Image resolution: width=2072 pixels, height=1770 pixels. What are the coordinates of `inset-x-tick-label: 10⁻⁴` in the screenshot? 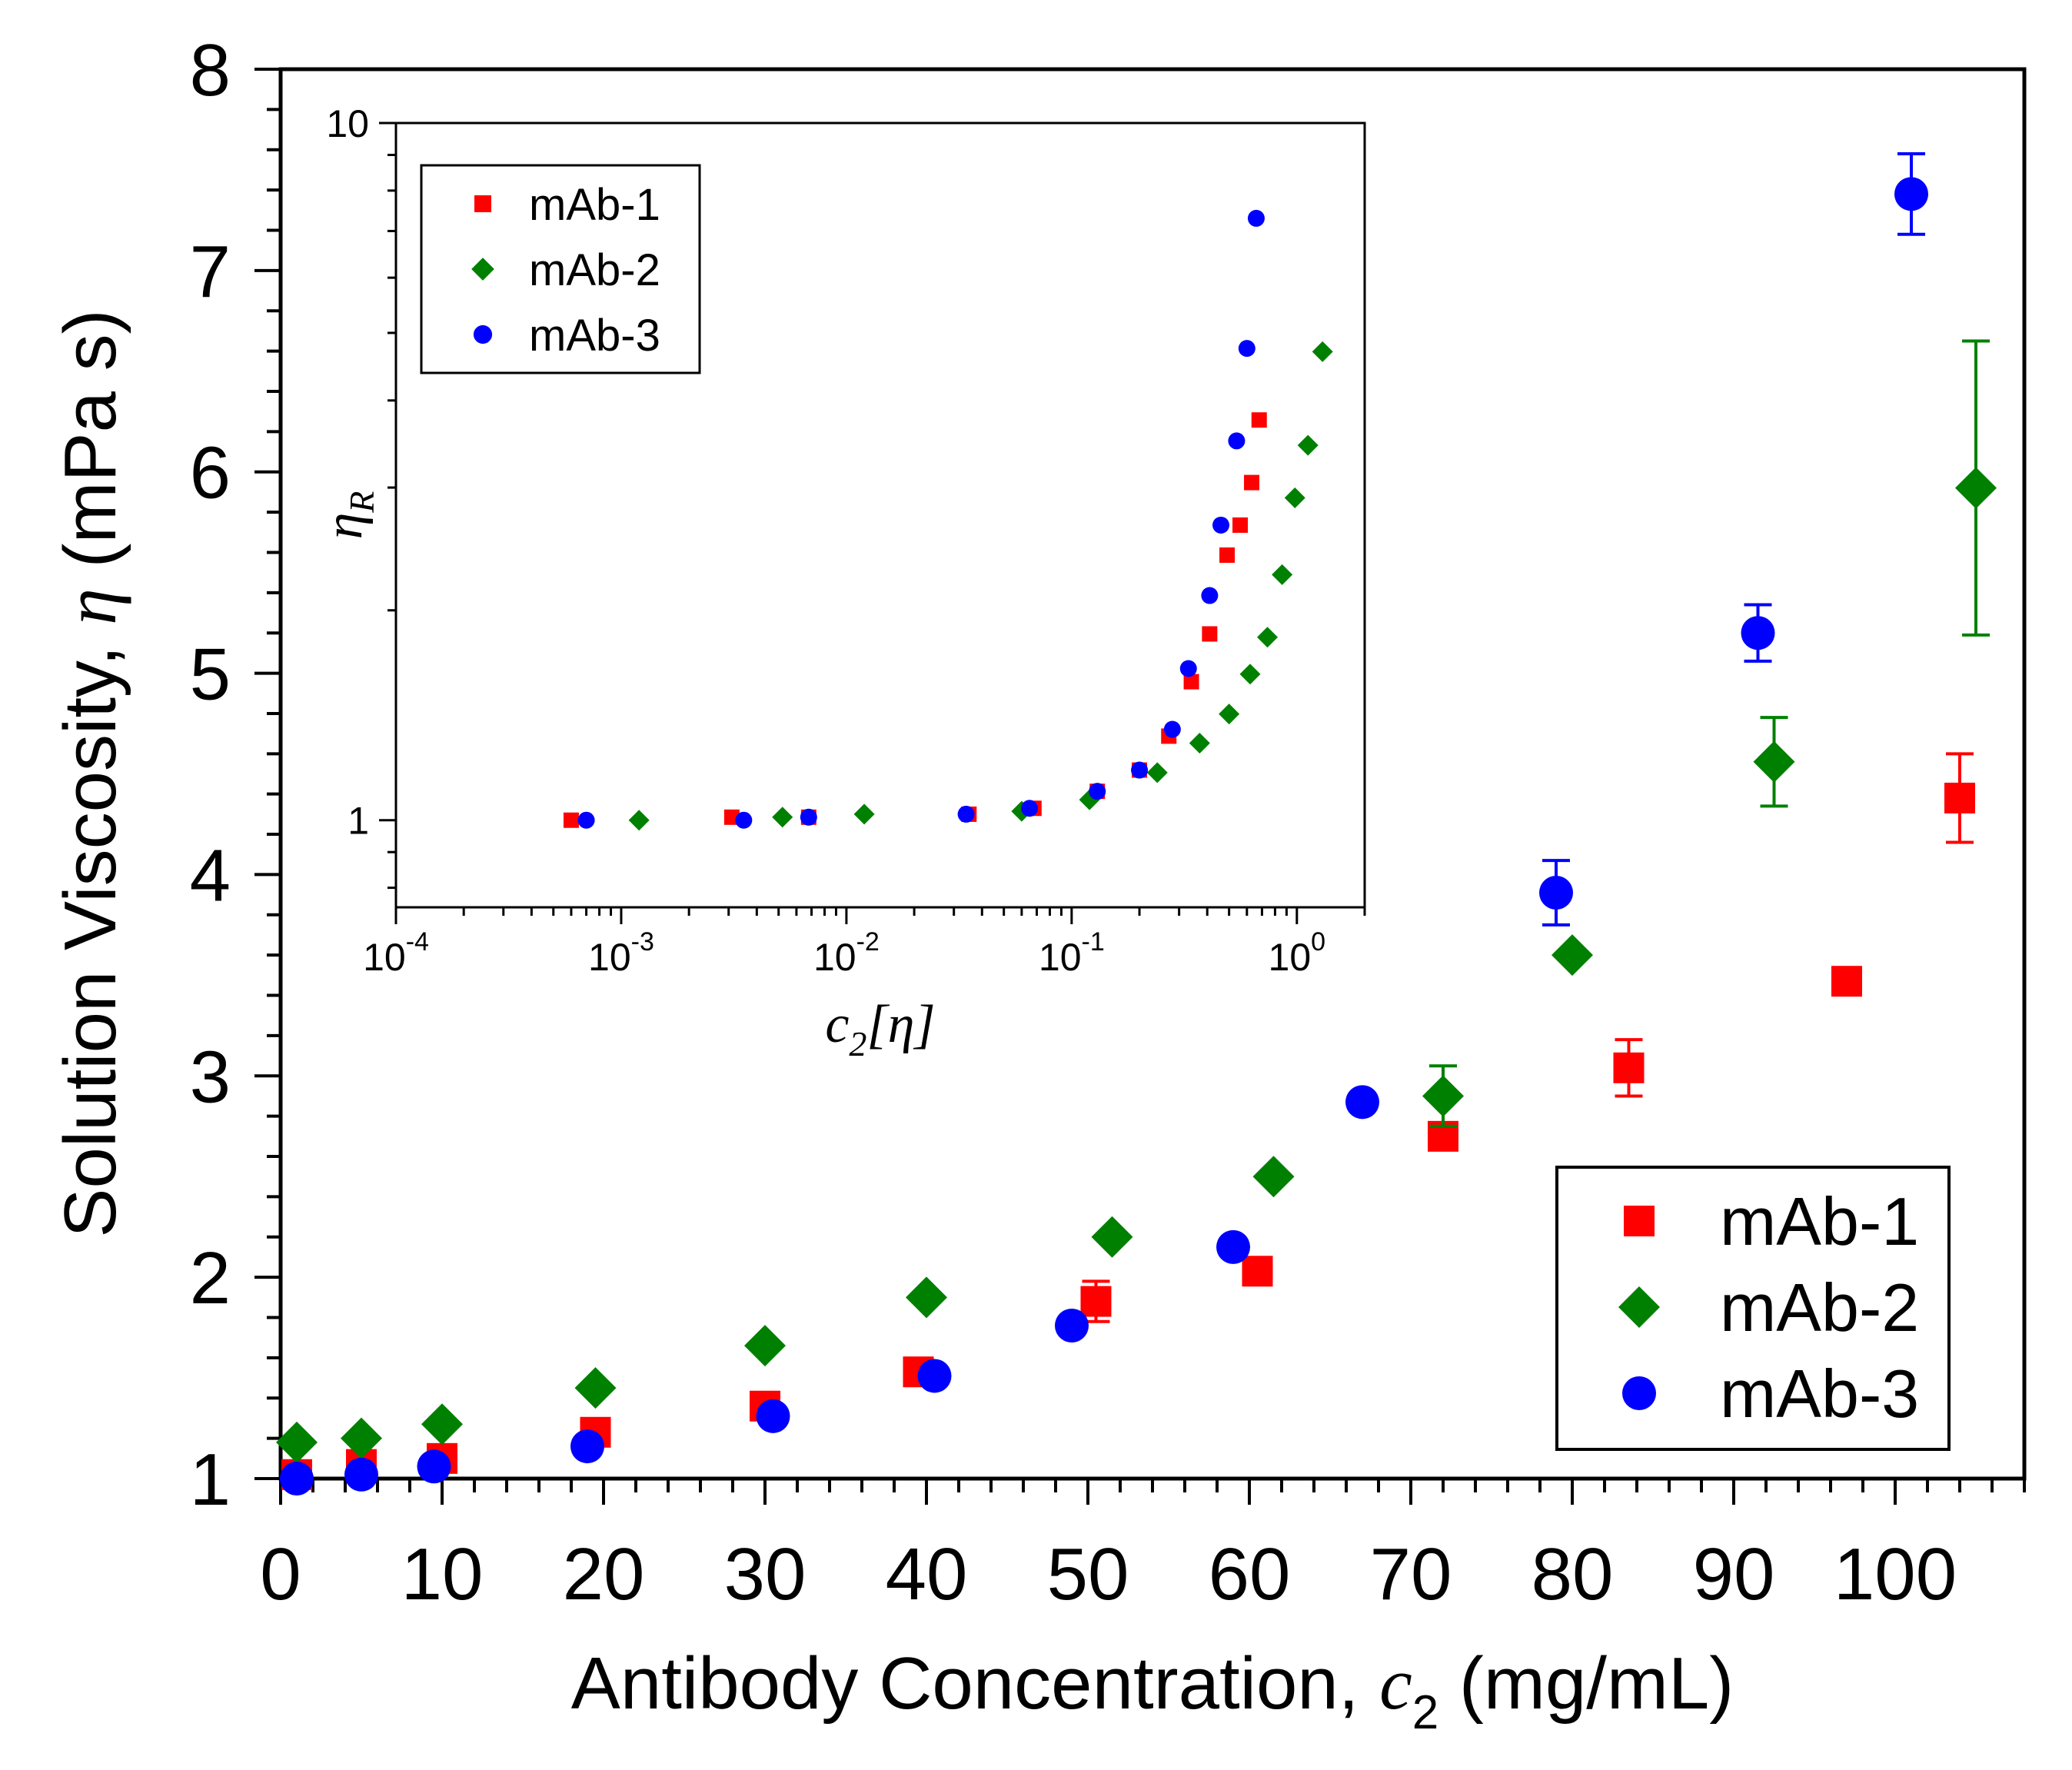 It's located at (396, 953).